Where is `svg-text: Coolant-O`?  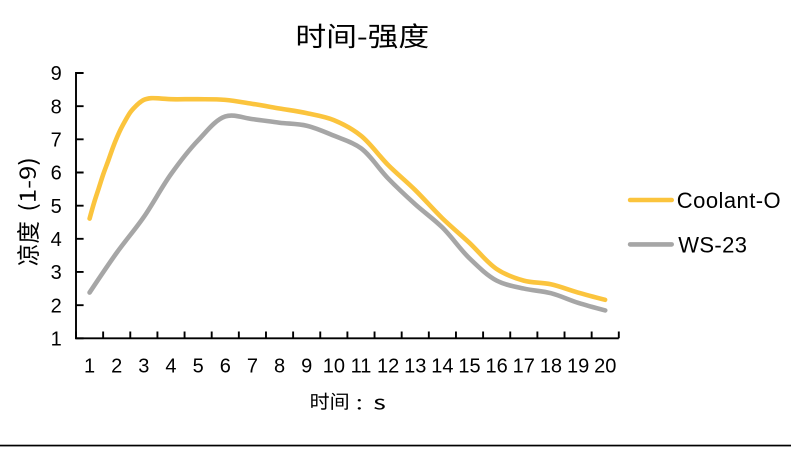 svg-text: Coolant-O is located at coordinates (729, 200).